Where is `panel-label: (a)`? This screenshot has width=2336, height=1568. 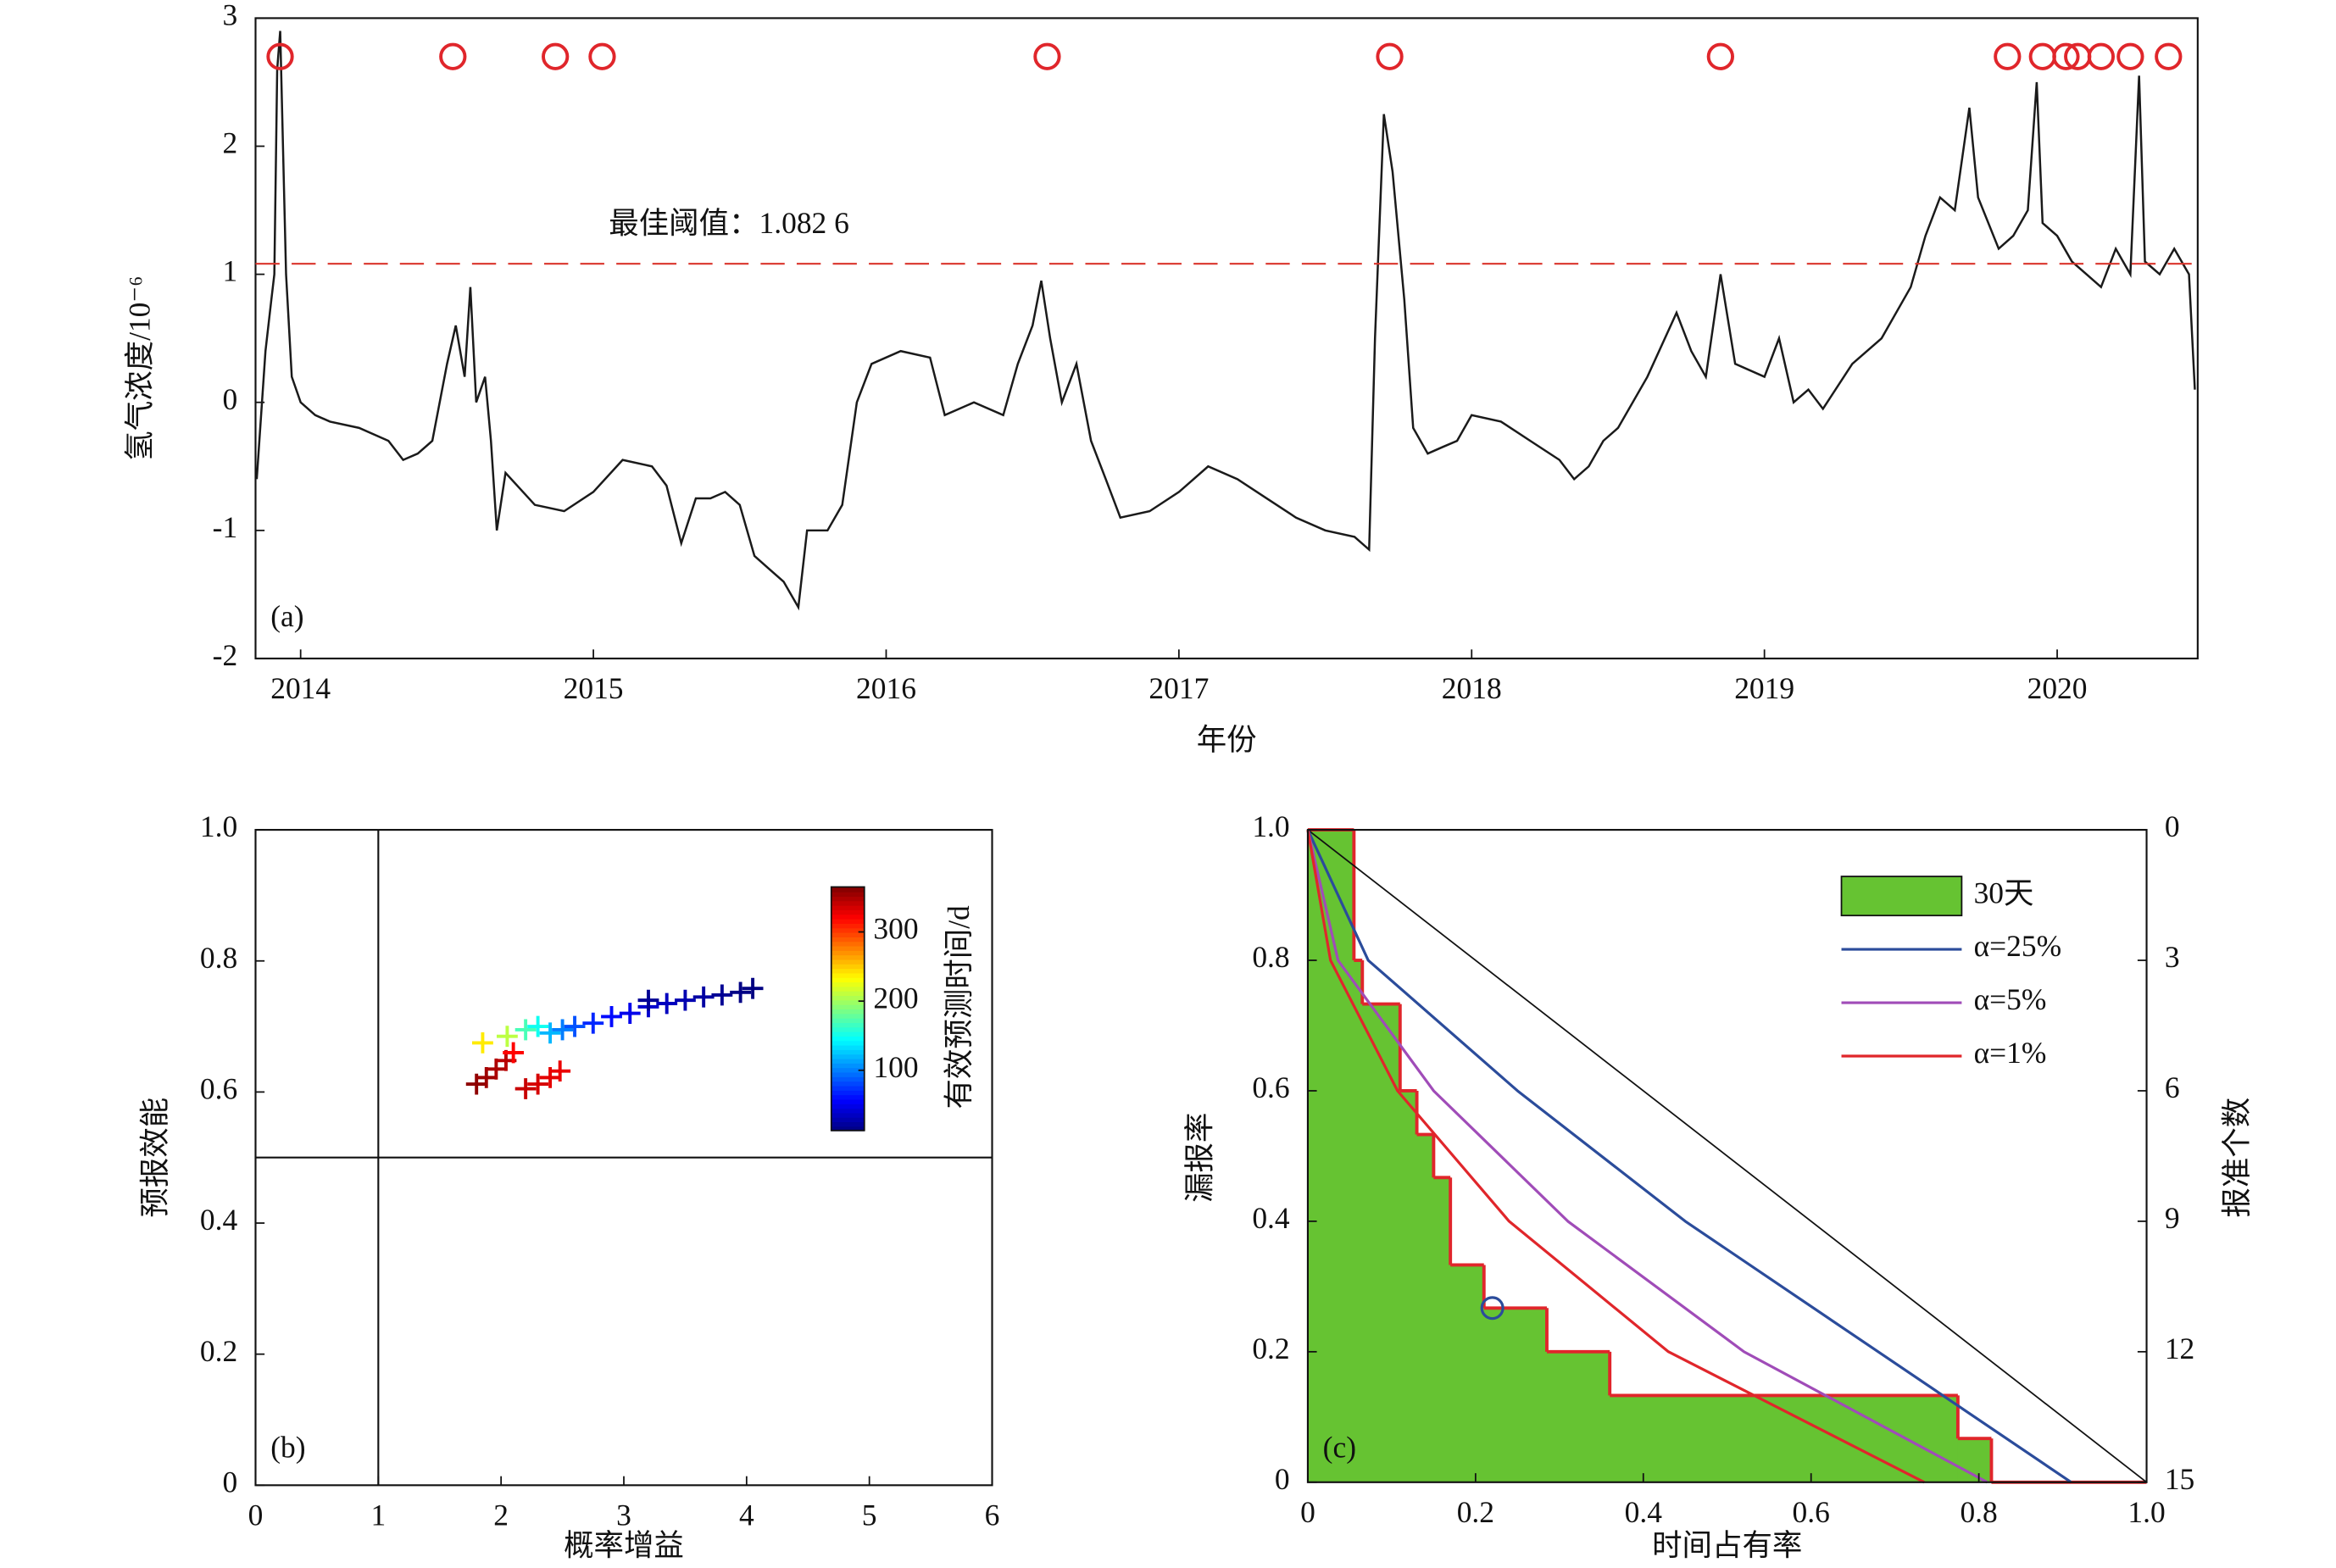
panel-label: (a) is located at coordinates (286, 616).